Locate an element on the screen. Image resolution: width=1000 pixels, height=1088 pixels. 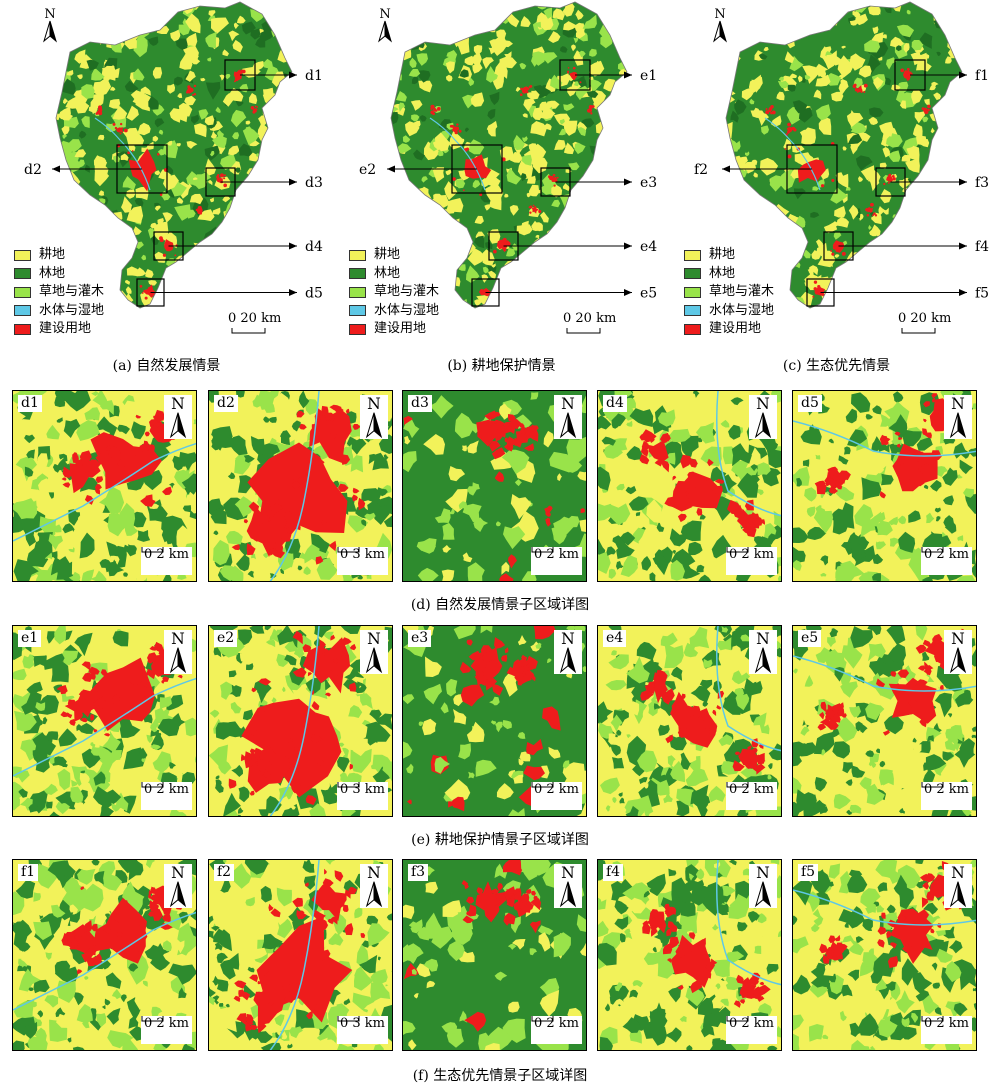
inset-label: d3 is located at coordinates (314, 183).